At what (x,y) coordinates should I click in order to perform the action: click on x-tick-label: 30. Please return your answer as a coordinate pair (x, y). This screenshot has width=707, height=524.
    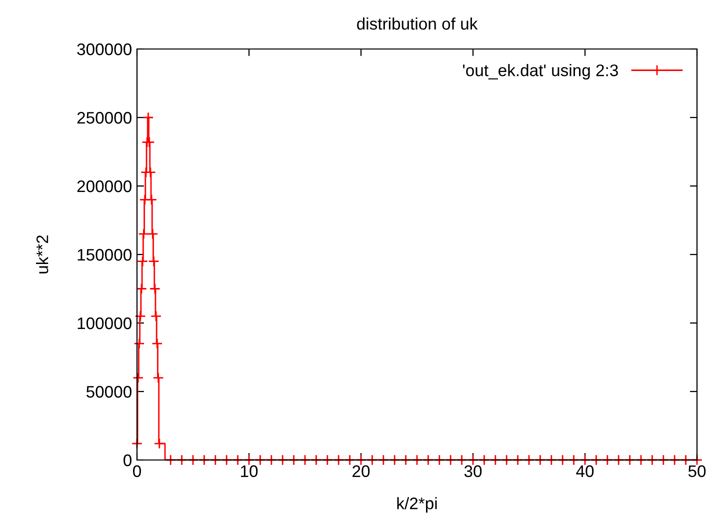
    Looking at the image, I should click on (473, 471).